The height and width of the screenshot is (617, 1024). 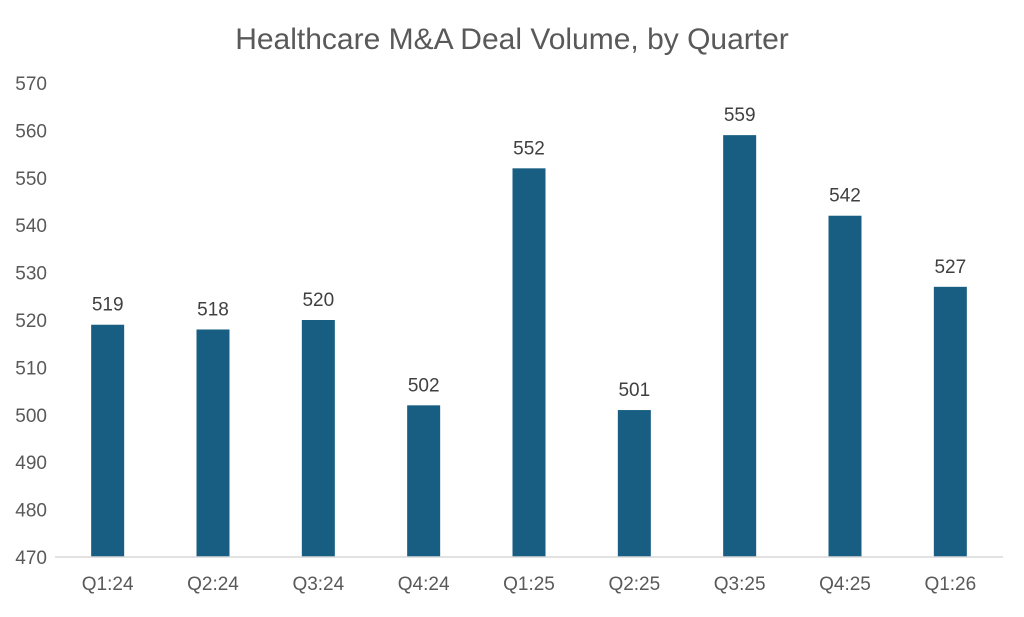 What do you see at coordinates (213, 584) in the screenshot?
I see `x-tick-label: Q2:24` at bounding box center [213, 584].